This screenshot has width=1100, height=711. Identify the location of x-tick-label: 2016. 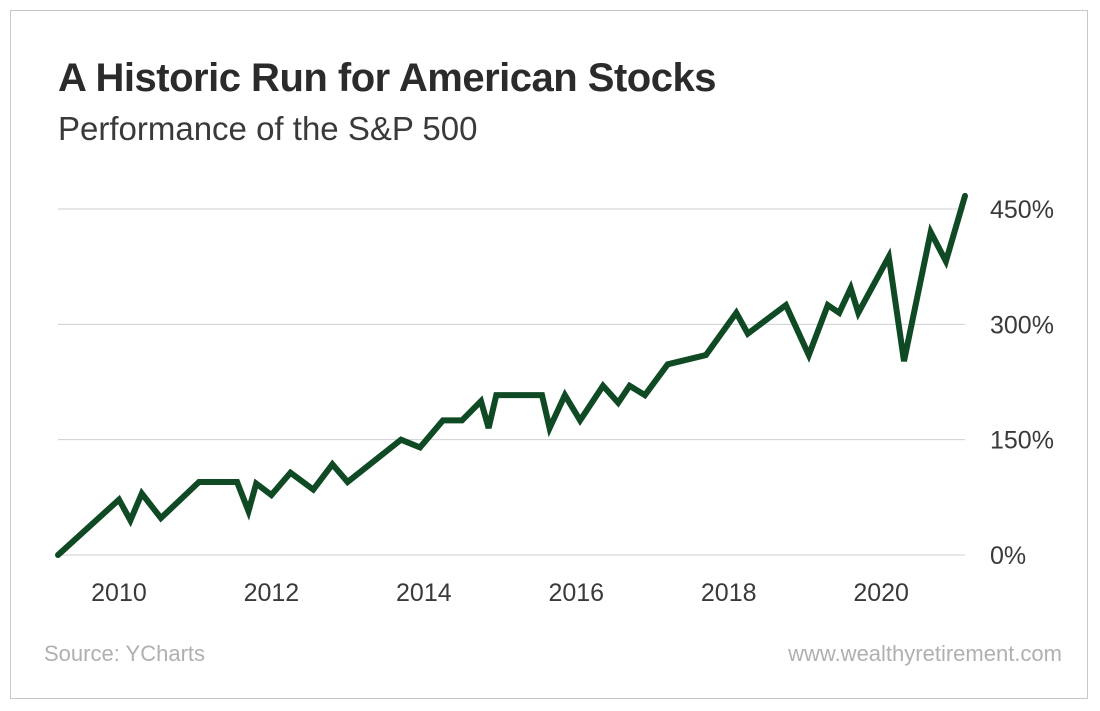
(576, 593).